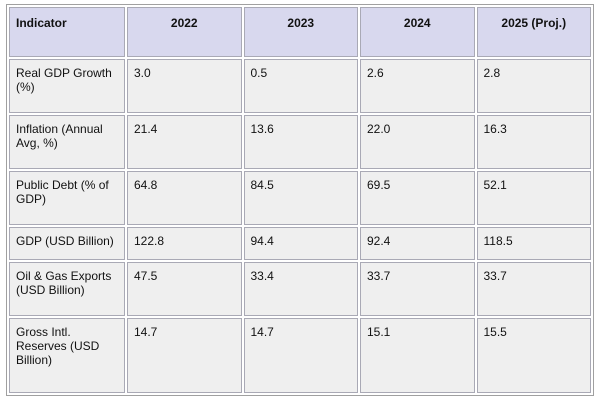 This screenshot has height=400, width=600. I want to click on indicator-cell: Real GDP Growth (%), so click(67, 86).